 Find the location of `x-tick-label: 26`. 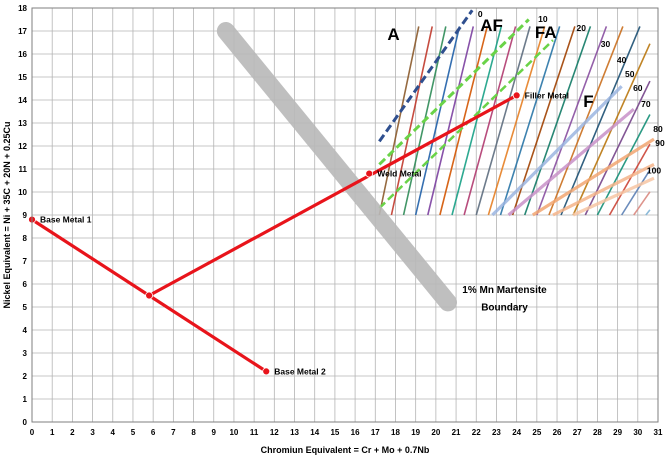

x-tick-label: 26 is located at coordinates (557, 432).